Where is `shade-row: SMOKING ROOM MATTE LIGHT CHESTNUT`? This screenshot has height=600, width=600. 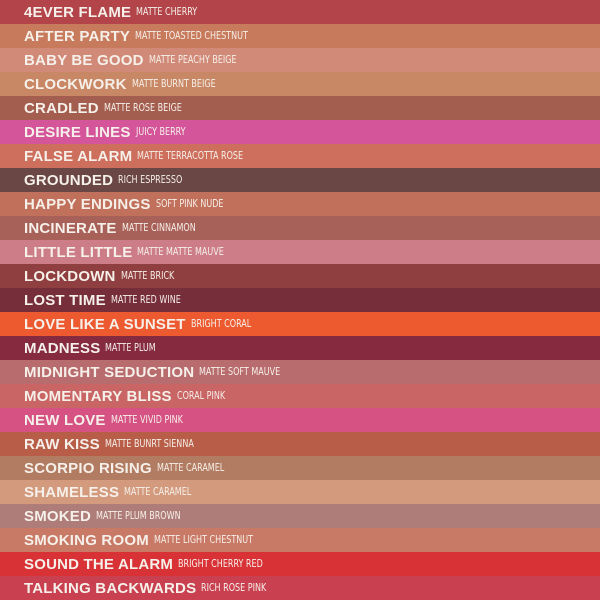 shade-row: SMOKING ROOM MATTE LIGHT CHESTNUT is located at coordinates (300, 540).